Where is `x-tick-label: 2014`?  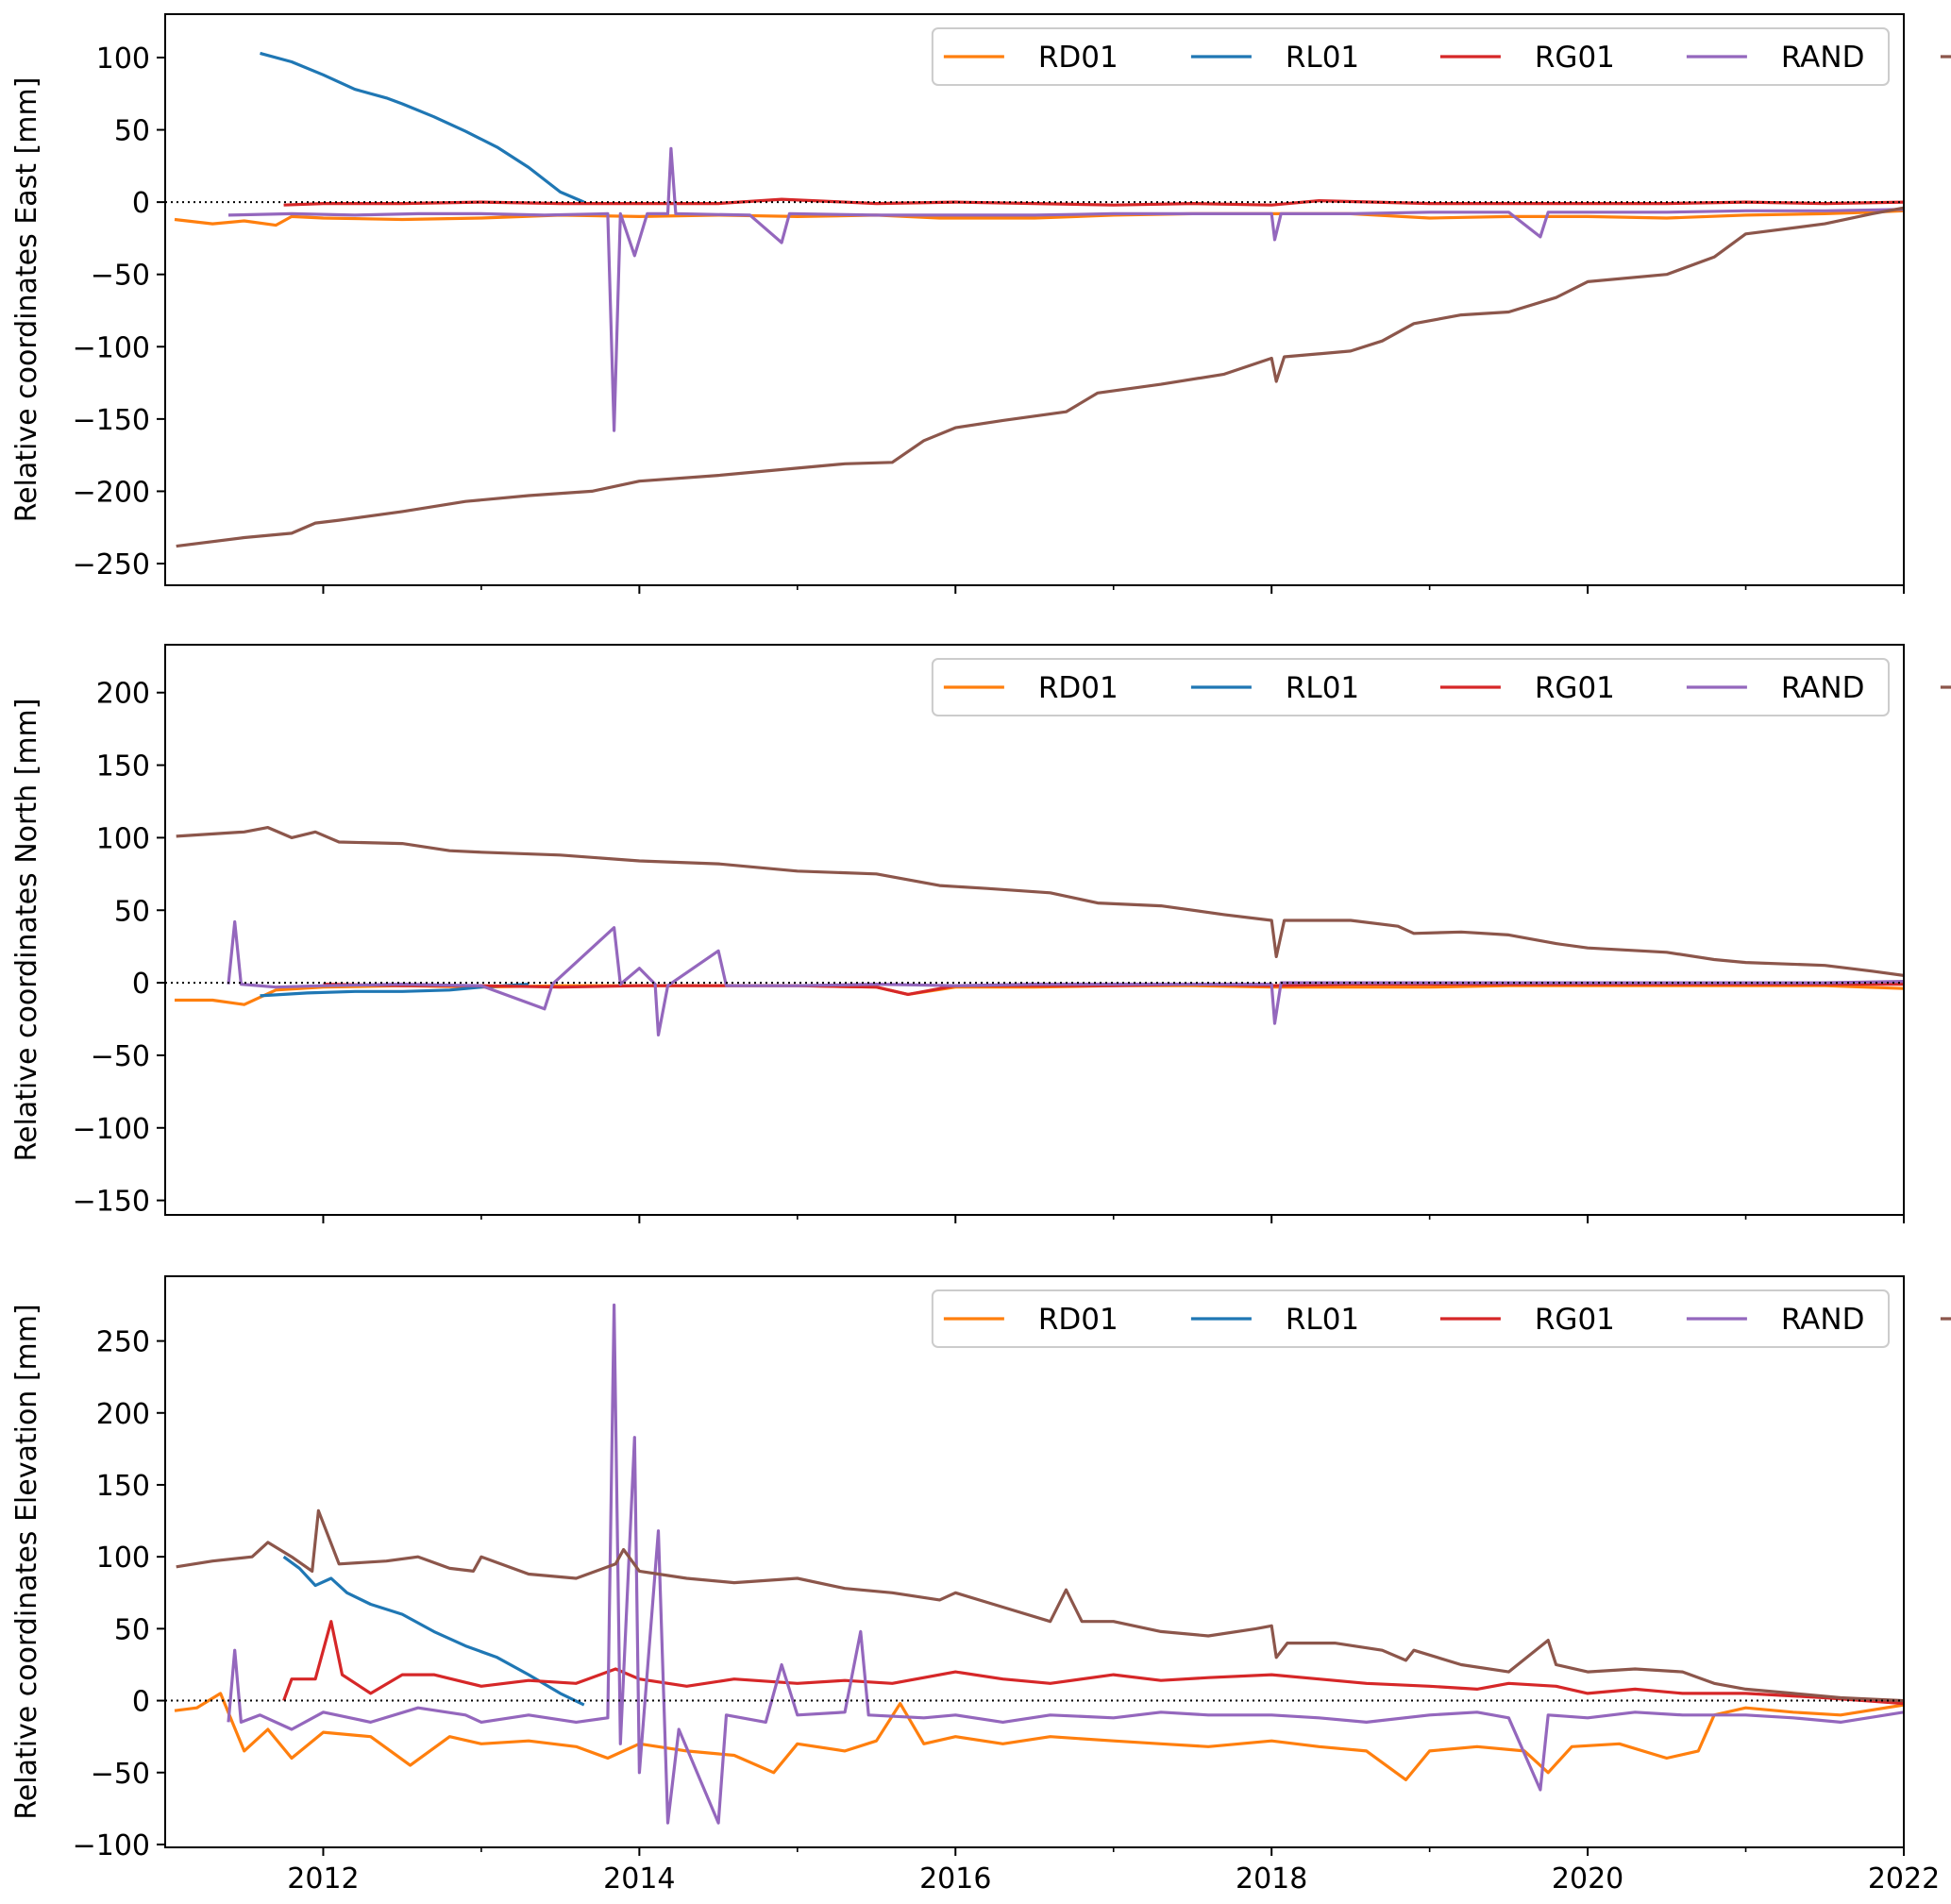
x-tick-label: 2014 is located at coordinates (639, 1879).